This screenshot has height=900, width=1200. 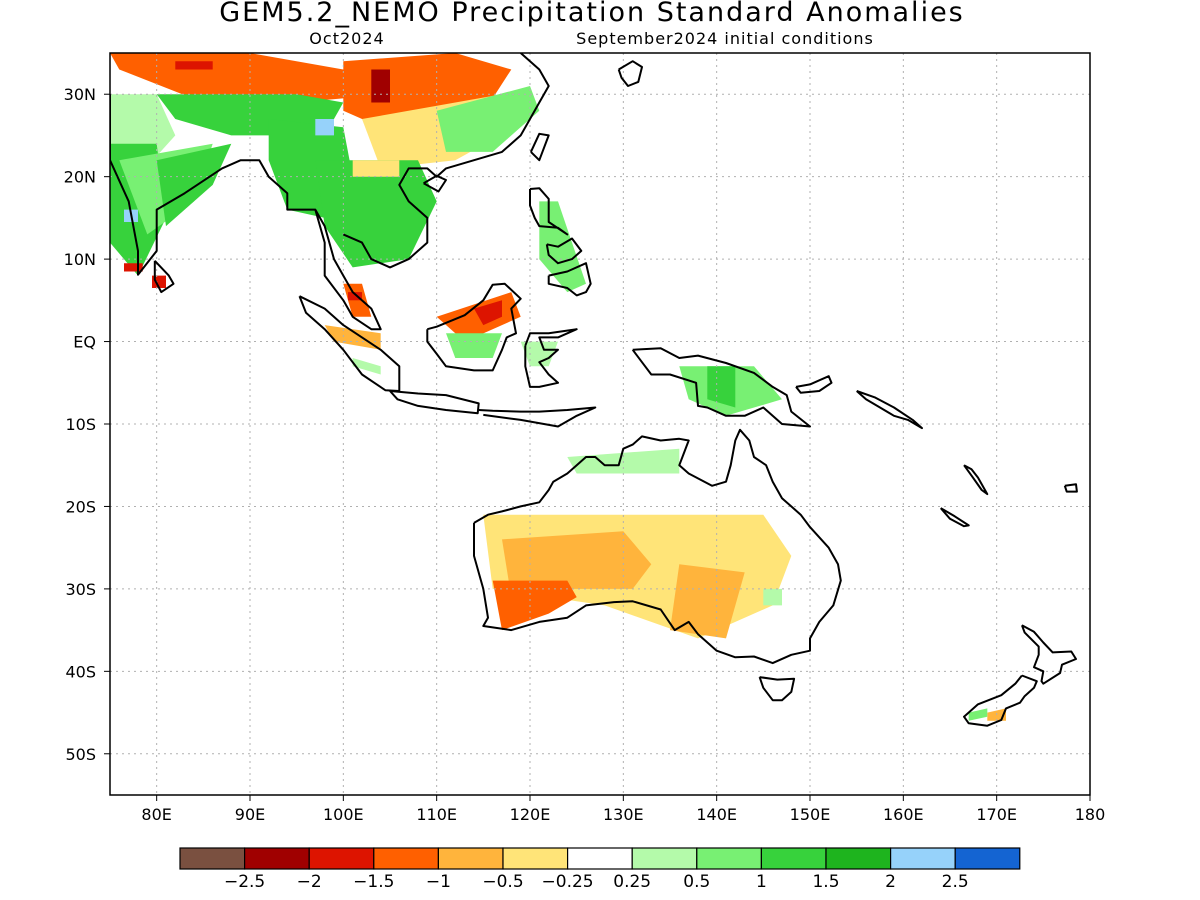 What do you see at coordinates (80, 259) in the screenshot?
I see `lat-tick-label: 10N` at bounding box center [80, 259].